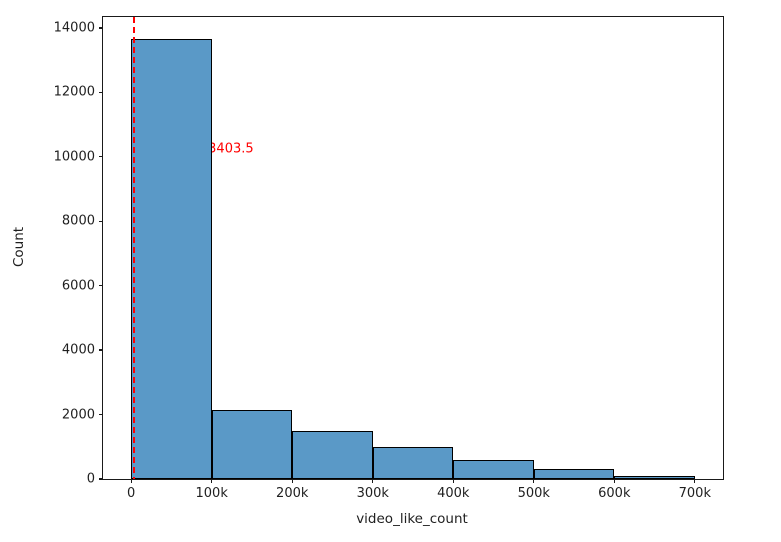  What do you see at coordinates (131, 493) in the screenshot?
I see `x-tick-label: 0` at bounding box center [131, 493].